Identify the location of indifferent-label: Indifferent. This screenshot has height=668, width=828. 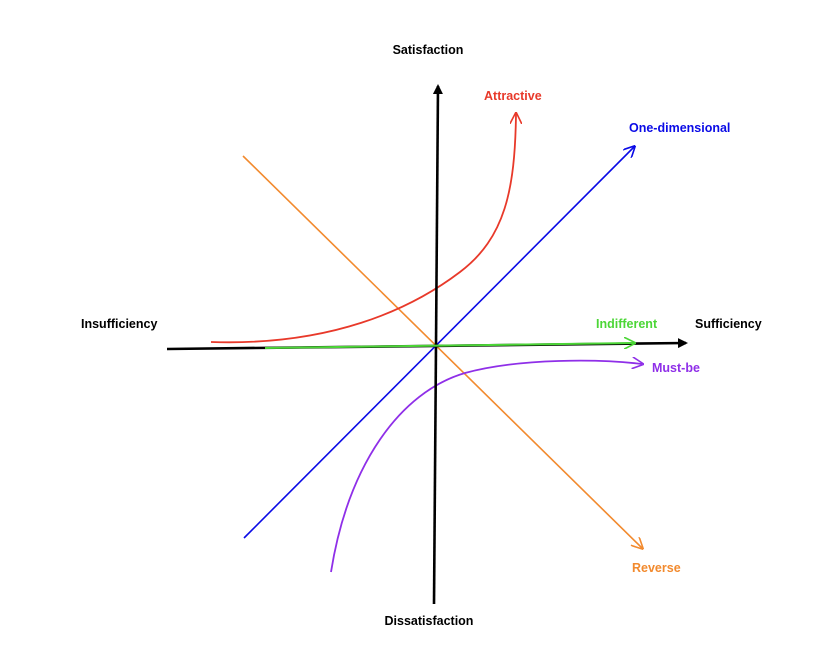
(627, 324).